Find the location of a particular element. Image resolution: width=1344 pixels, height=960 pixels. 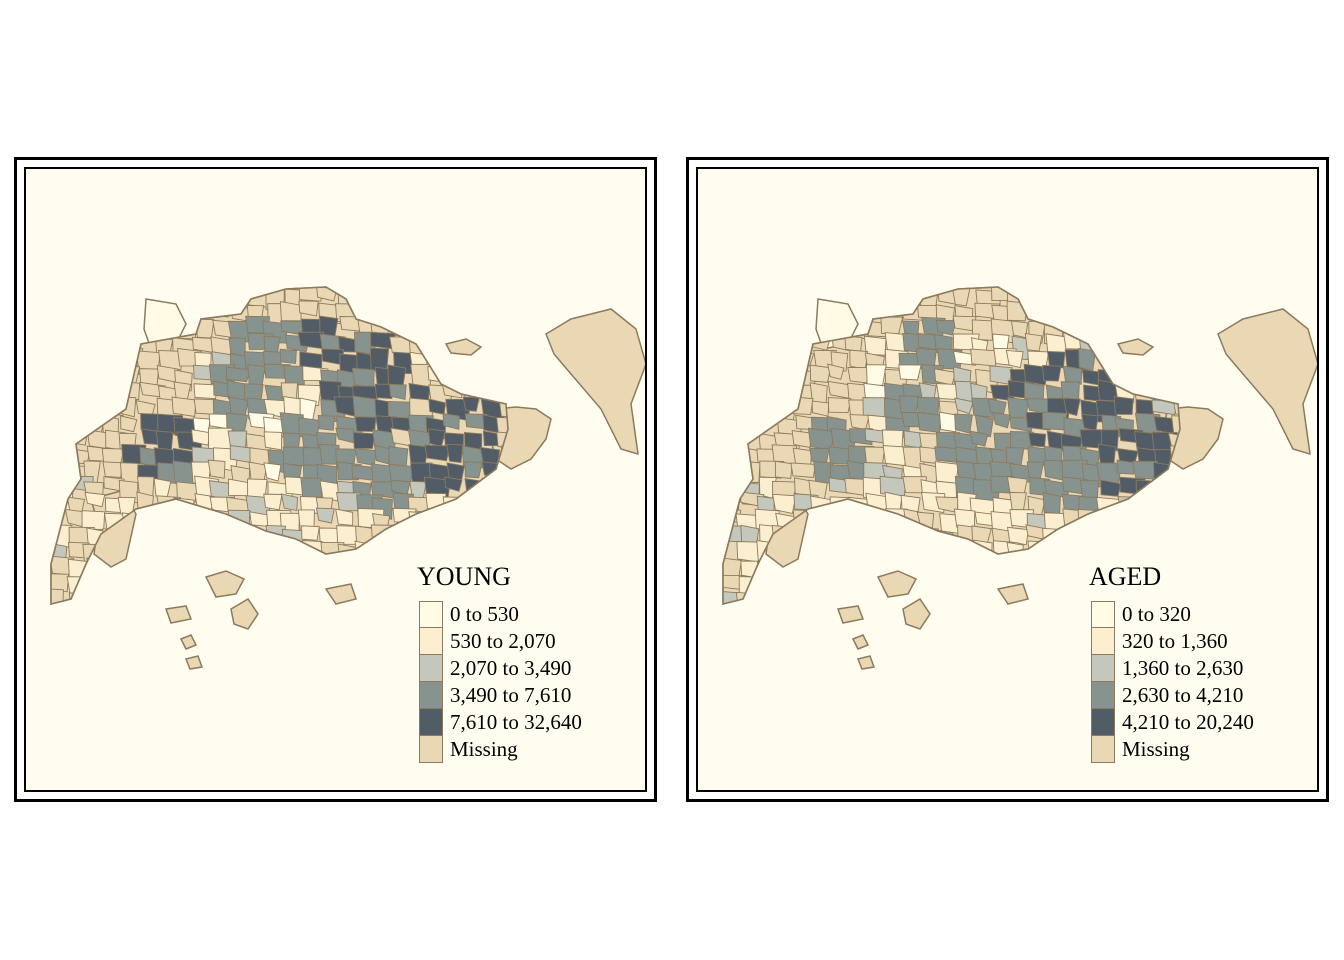

legend-item: 1,360 to 2,630 is located at coordinates (1165, 668).